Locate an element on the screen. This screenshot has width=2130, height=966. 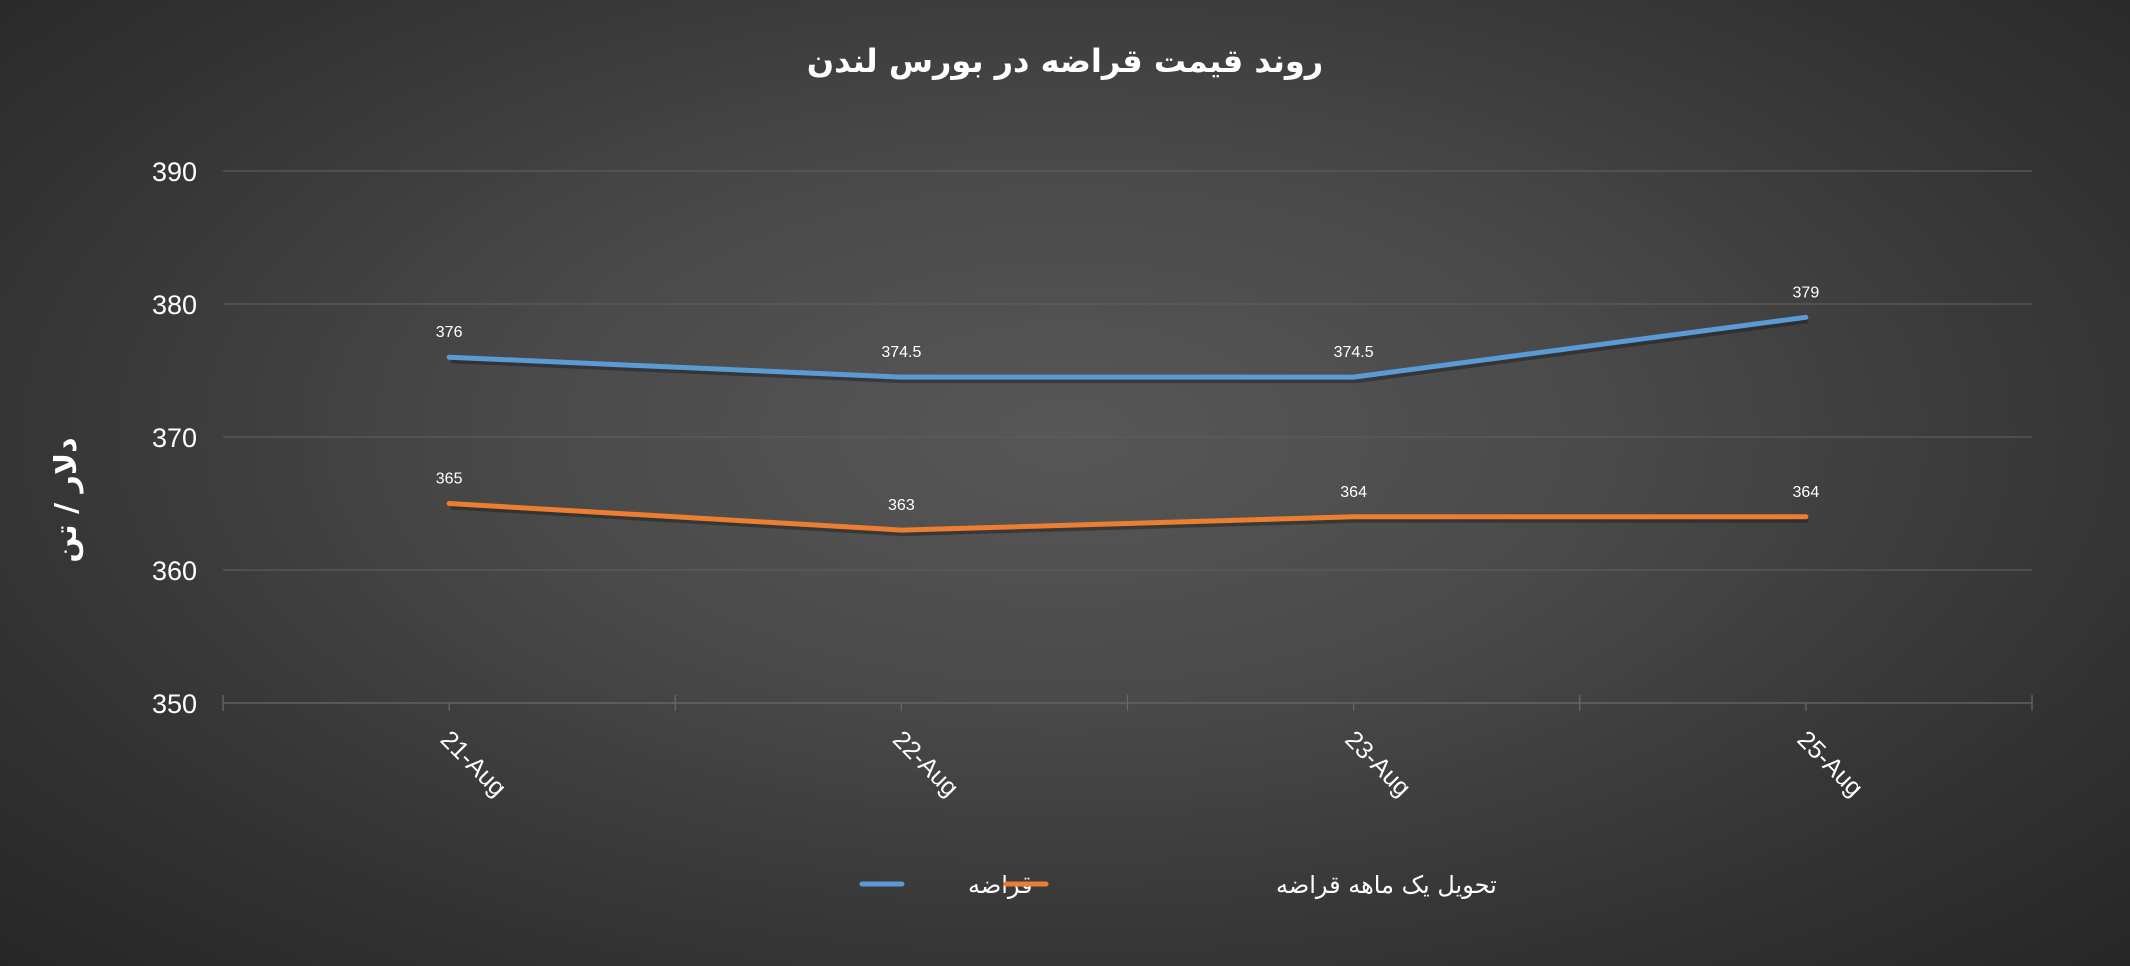
y-tick-label: 370 is located at coordinates (174, 438).